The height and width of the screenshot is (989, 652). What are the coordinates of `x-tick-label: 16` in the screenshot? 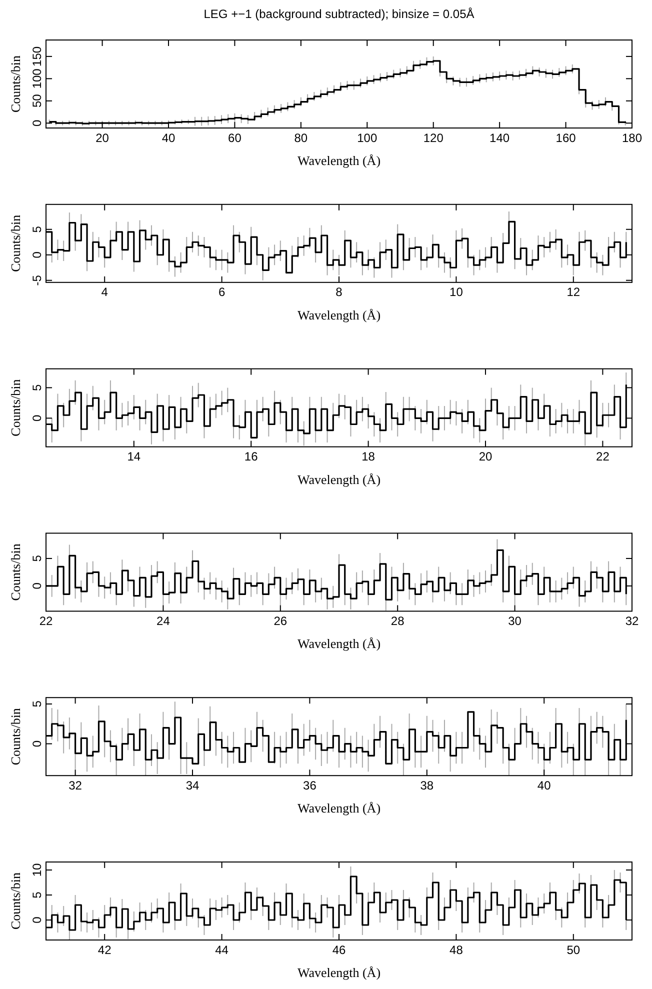 It's located at (251, 457).